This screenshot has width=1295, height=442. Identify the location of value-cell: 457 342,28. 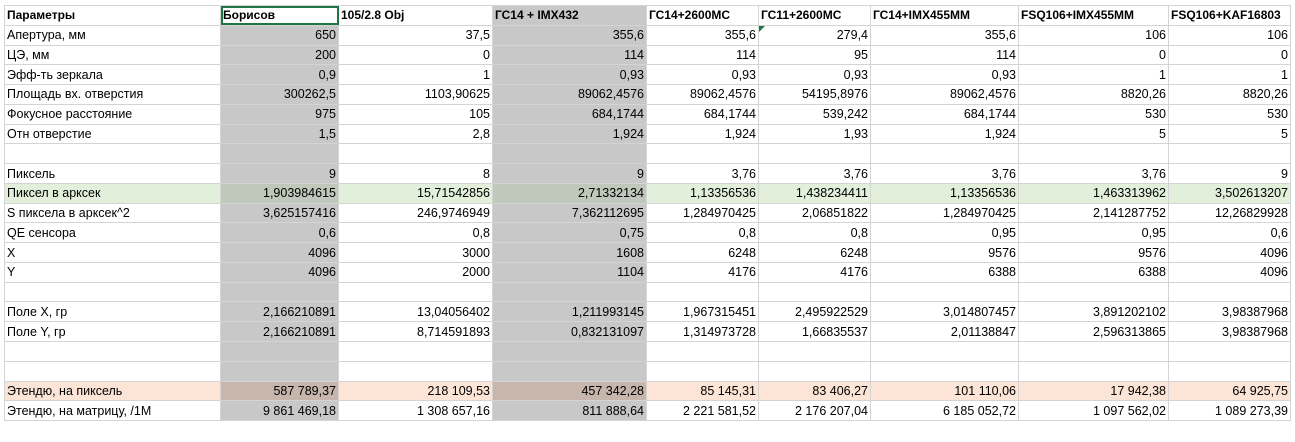
(569, 391).